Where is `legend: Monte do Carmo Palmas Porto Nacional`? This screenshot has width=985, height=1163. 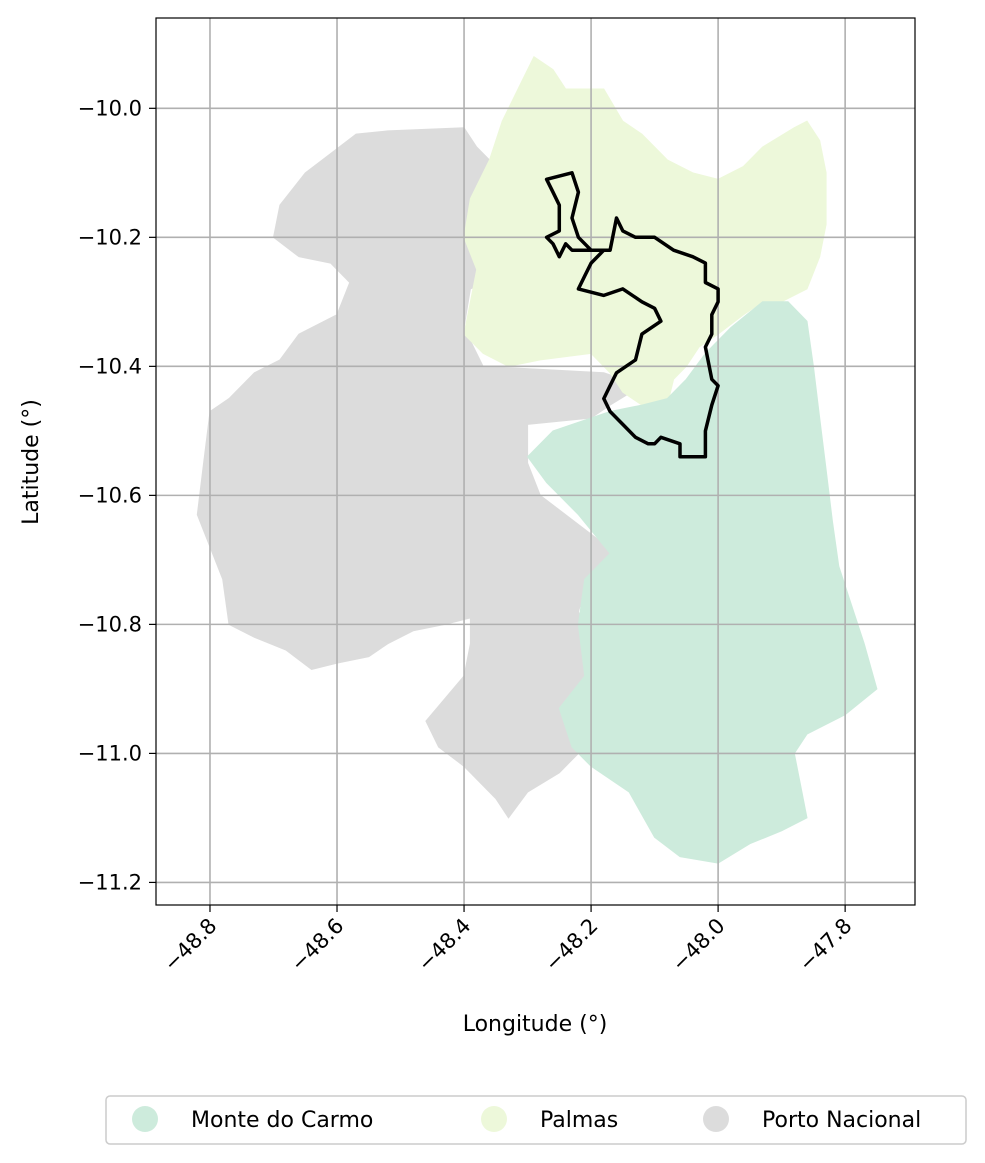
legend: Monte do Carmo Palmas Porto Nacional is located at coordinates (536, 1120).